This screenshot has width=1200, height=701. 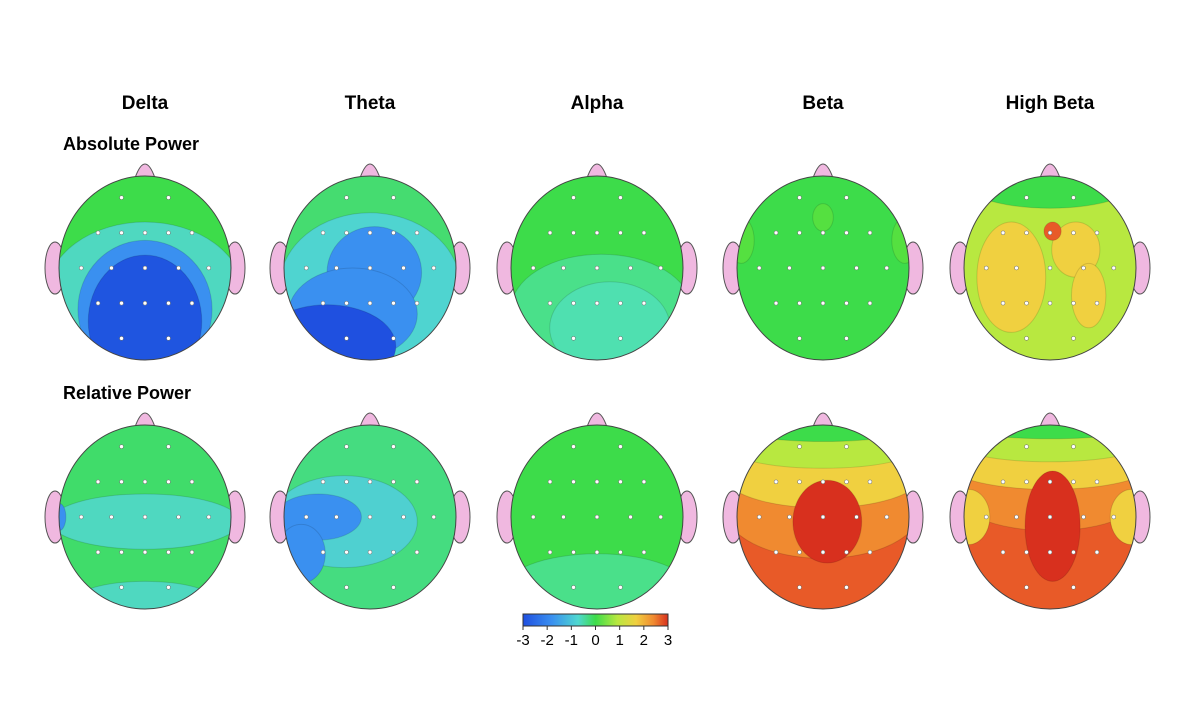 I want to click on column-title: Alpha, so click(x=597, y=103).